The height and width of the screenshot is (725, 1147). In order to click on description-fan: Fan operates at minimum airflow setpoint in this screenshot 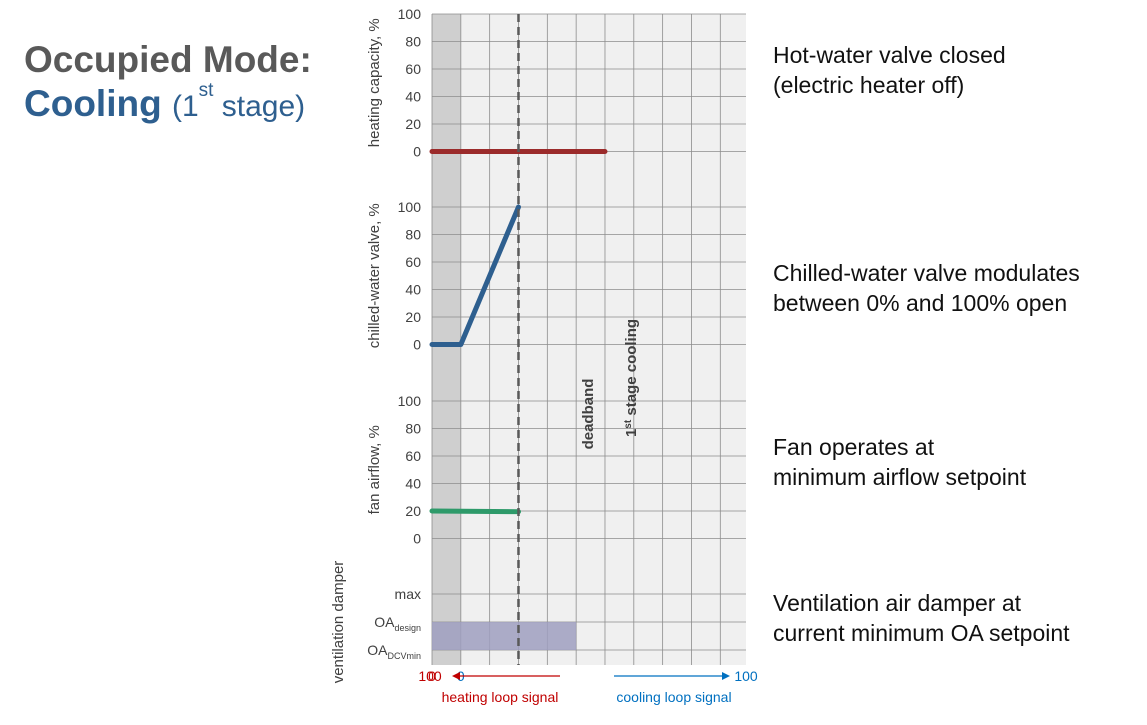, I will do `click(899, 462)`.